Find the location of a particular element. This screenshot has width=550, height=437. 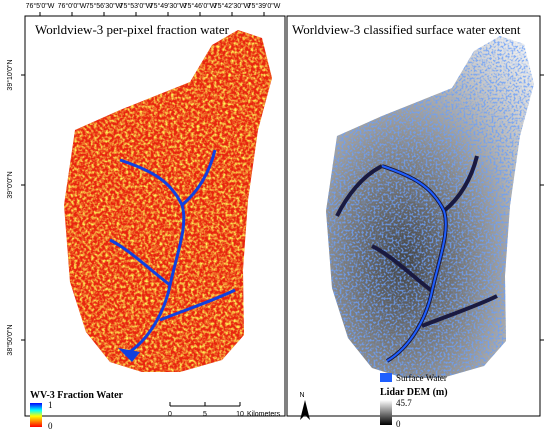

scale-label: 10 is located at coordinates (240, 414).